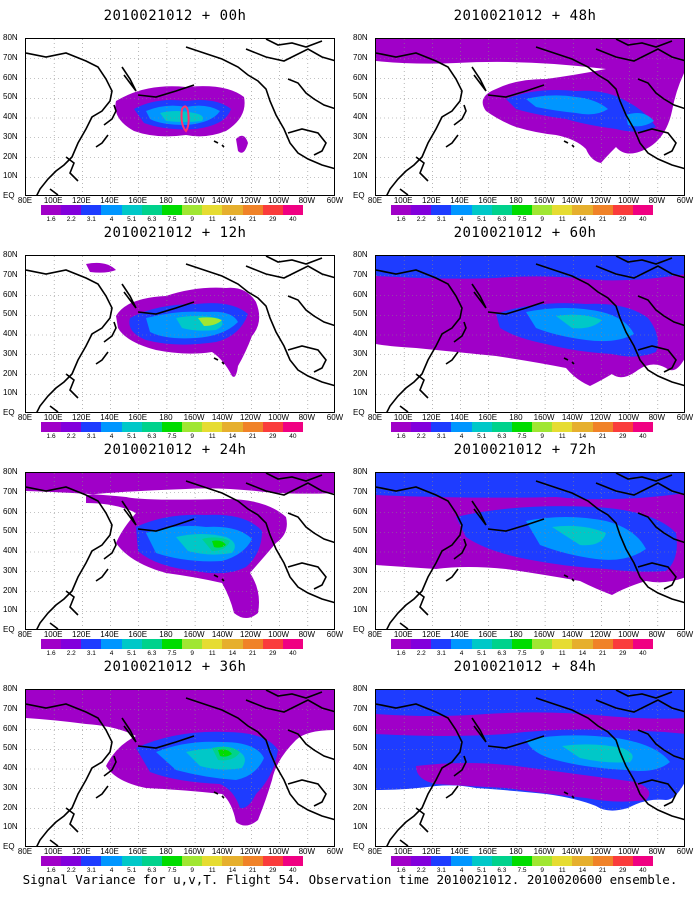  I want to click on panel-title: 2010021012 + 12h, so click(175, 233).